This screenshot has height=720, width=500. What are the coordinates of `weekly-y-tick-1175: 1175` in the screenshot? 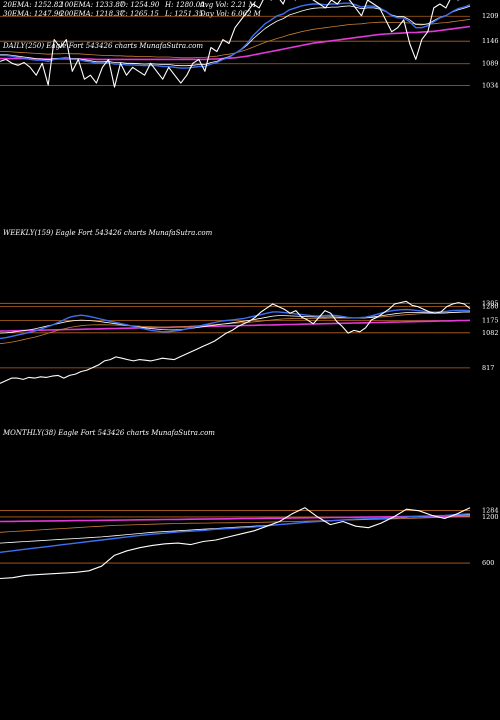 It's located at (490, 321).